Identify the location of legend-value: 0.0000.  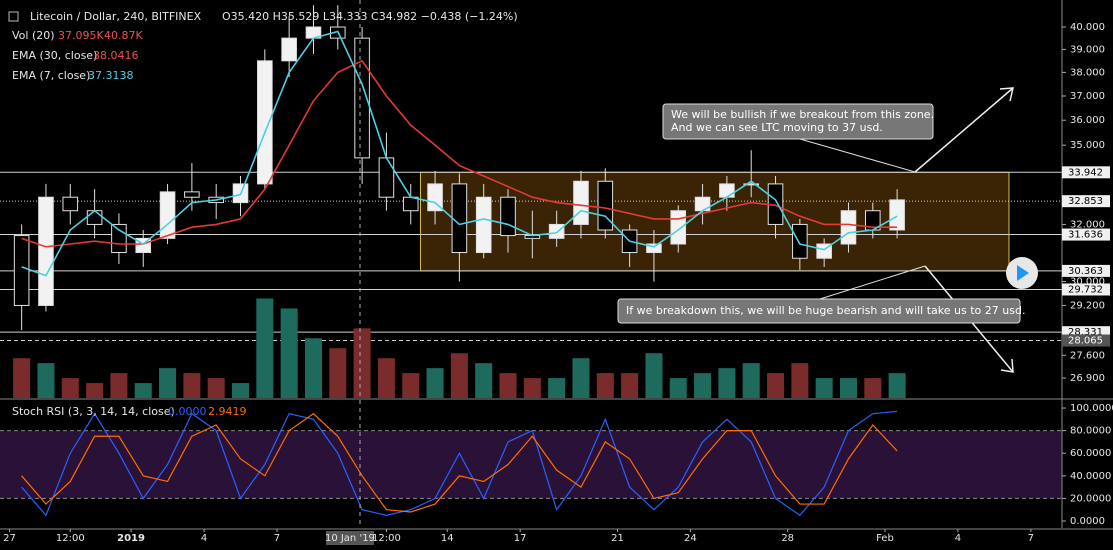
(187, 411).